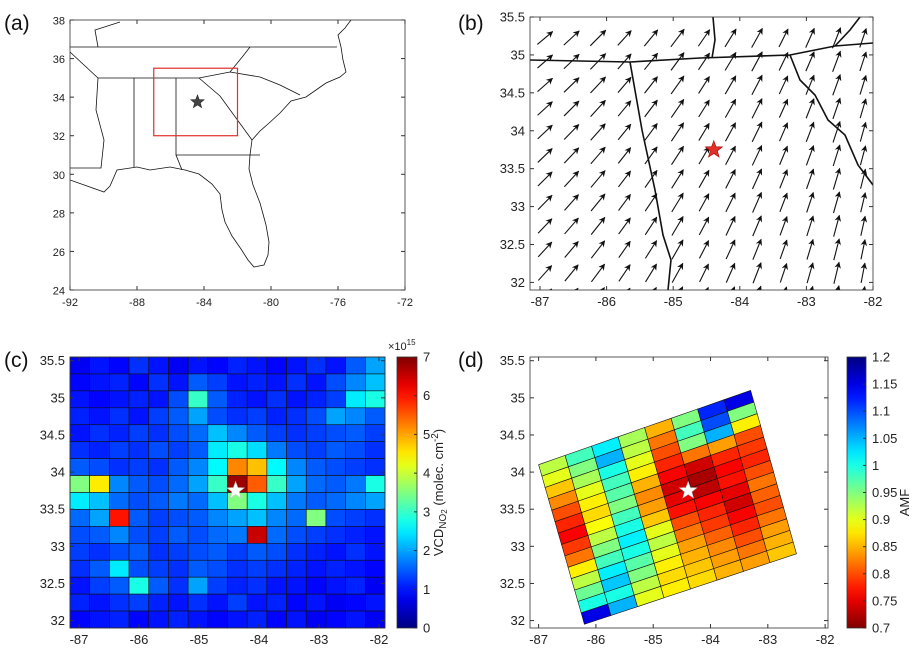 The height and width of the screenshot is (655, 918). Describe the element at coordinates (881, 411) in the screenshot. I see `colorbar-tick-label: 1.1` at that location.